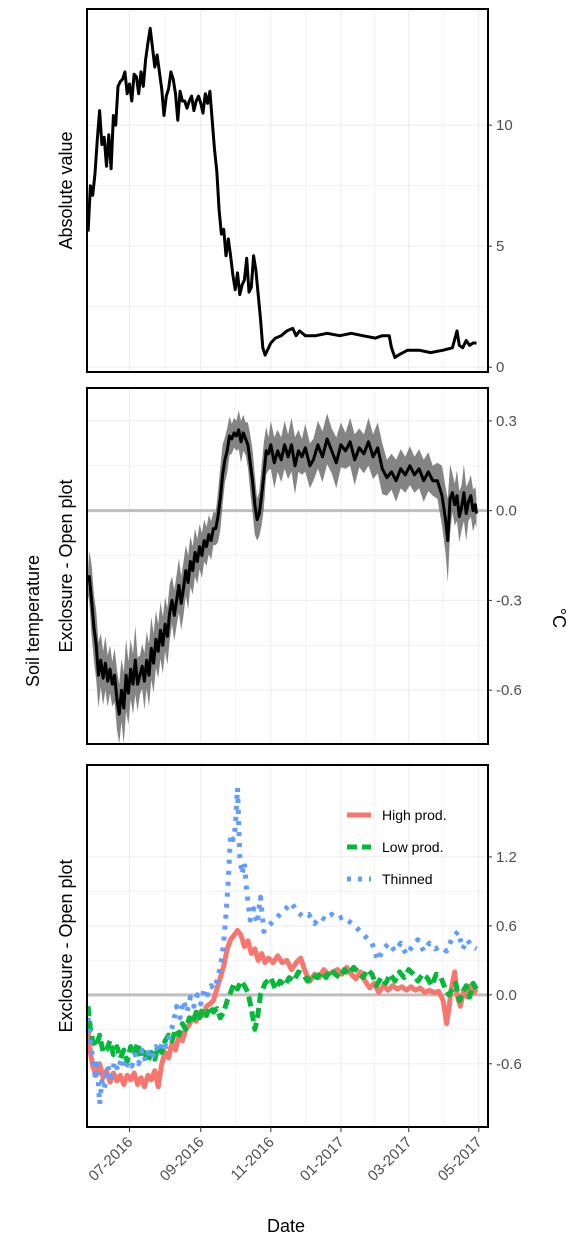 The width and height of the screenshot is (571, 1239). What do you see at coordinates (506, 421) in the screenshot?
I see `y-tick-label: 0.3` at bounding box center [506, 421].